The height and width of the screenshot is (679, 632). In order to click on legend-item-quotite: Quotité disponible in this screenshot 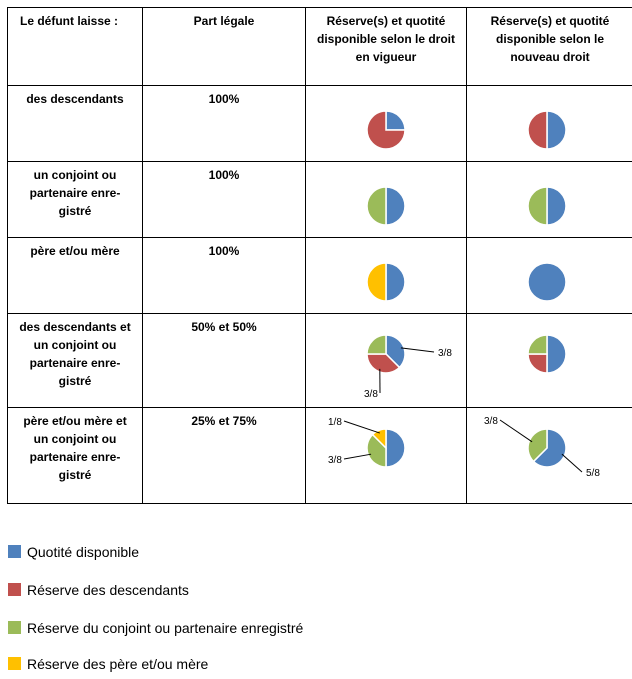, I will do `click(73, 552)`.